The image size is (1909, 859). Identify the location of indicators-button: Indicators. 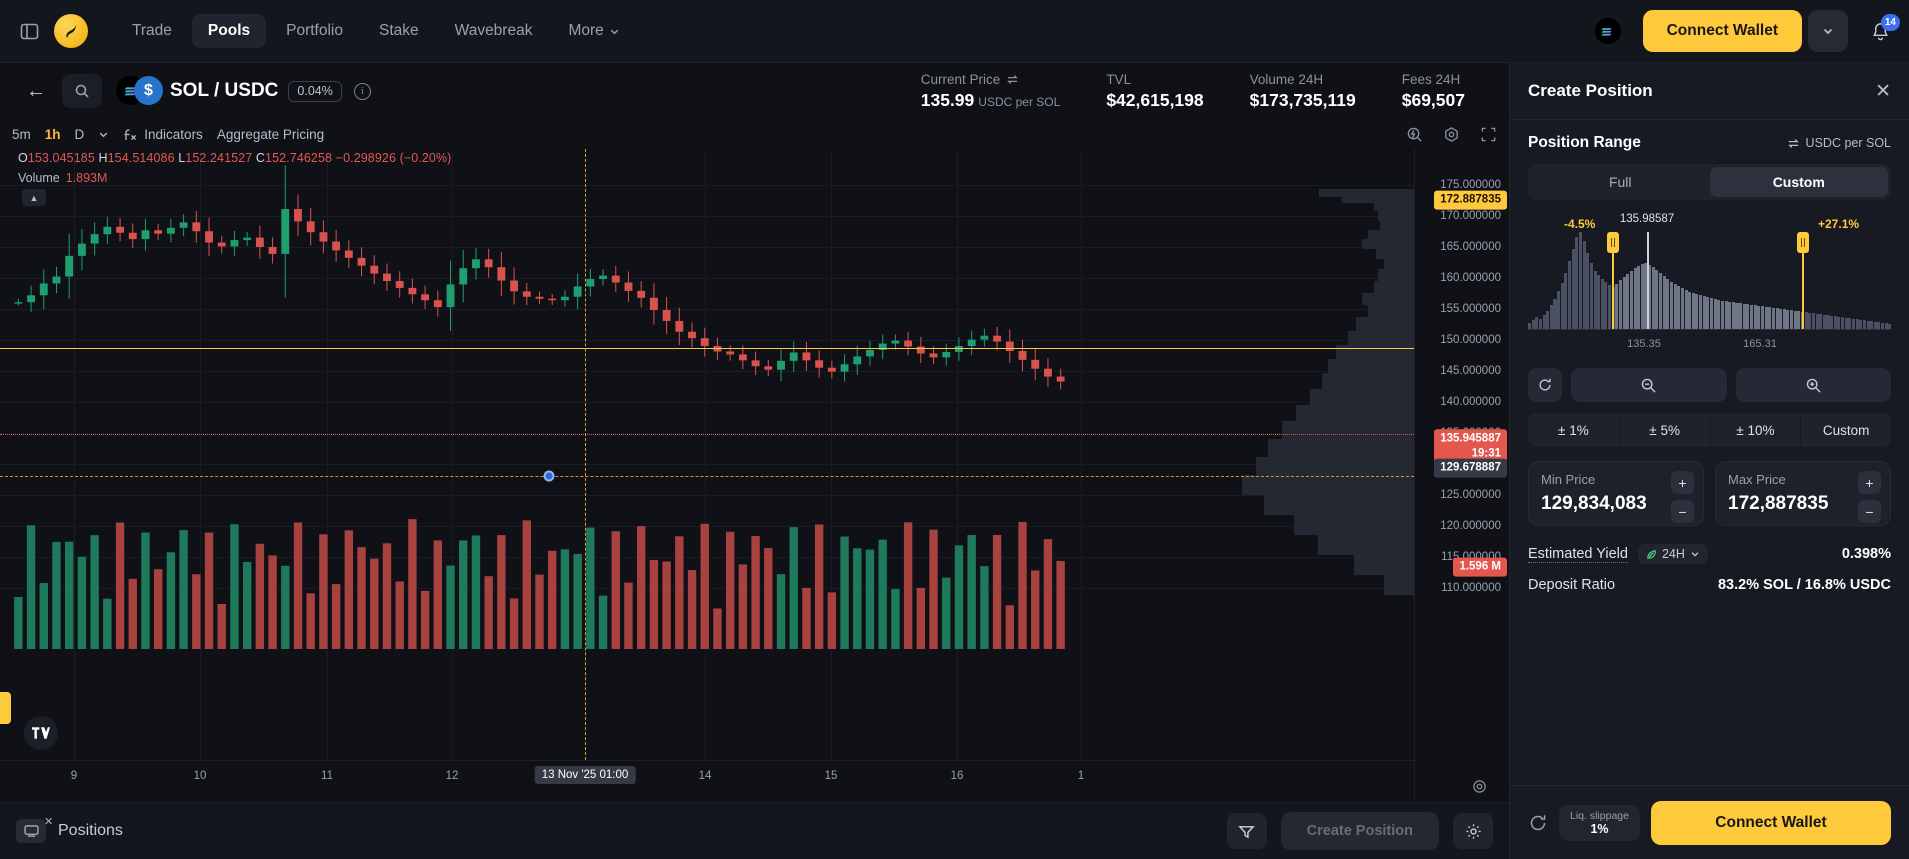
(163, 134).